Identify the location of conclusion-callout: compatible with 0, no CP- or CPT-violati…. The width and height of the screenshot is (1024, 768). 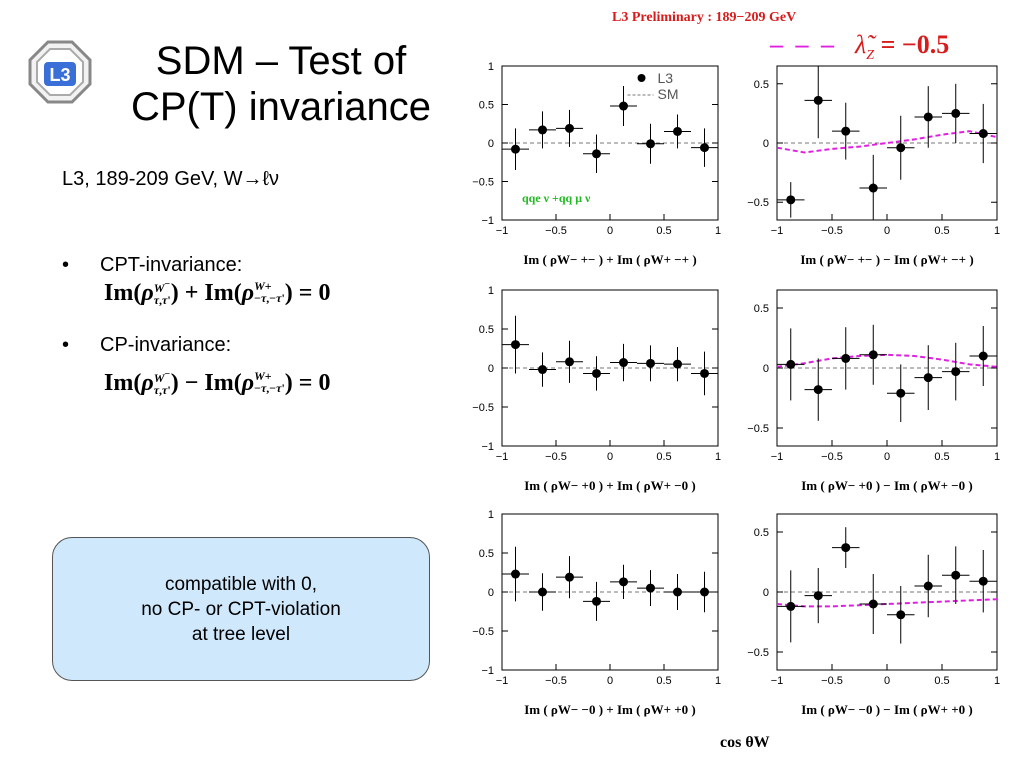
(241, 609).